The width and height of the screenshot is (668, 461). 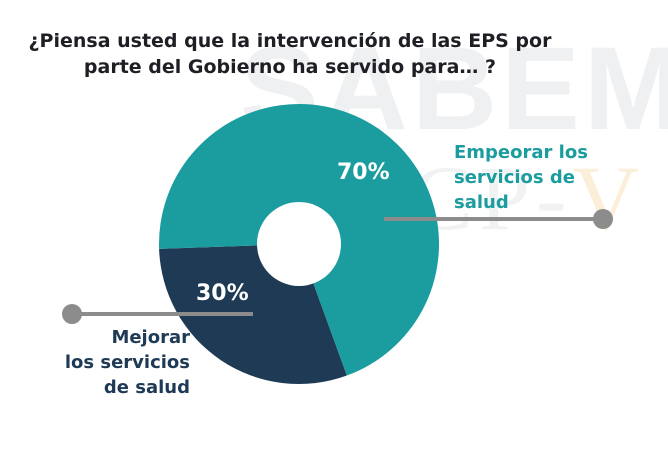 I want to click on callout-connector-empeorar-dot, so click(x=603, y=219).